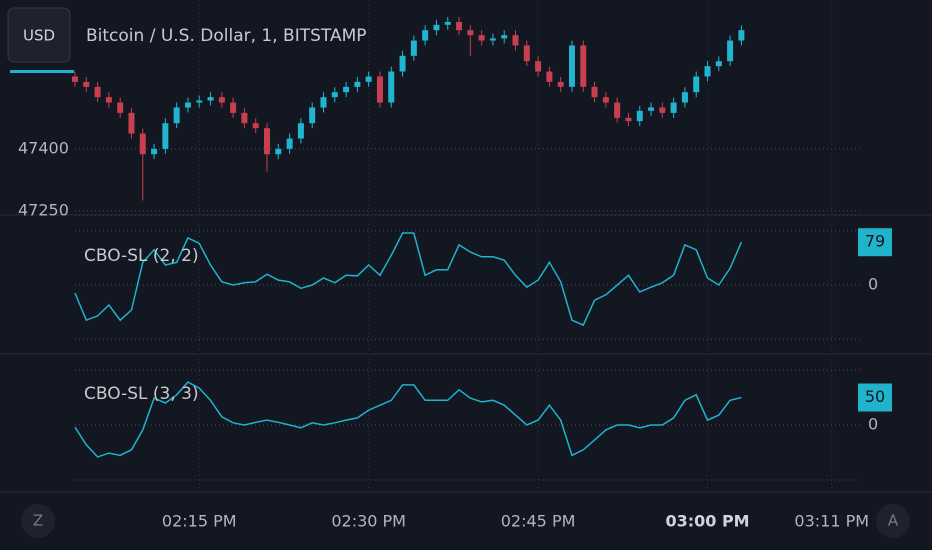 The width and height of the screenshot is (932, 550). What do you see at coordinates (42, 71) in the screenshot?
I see `selection-underline` at bounding box center [42, 71].